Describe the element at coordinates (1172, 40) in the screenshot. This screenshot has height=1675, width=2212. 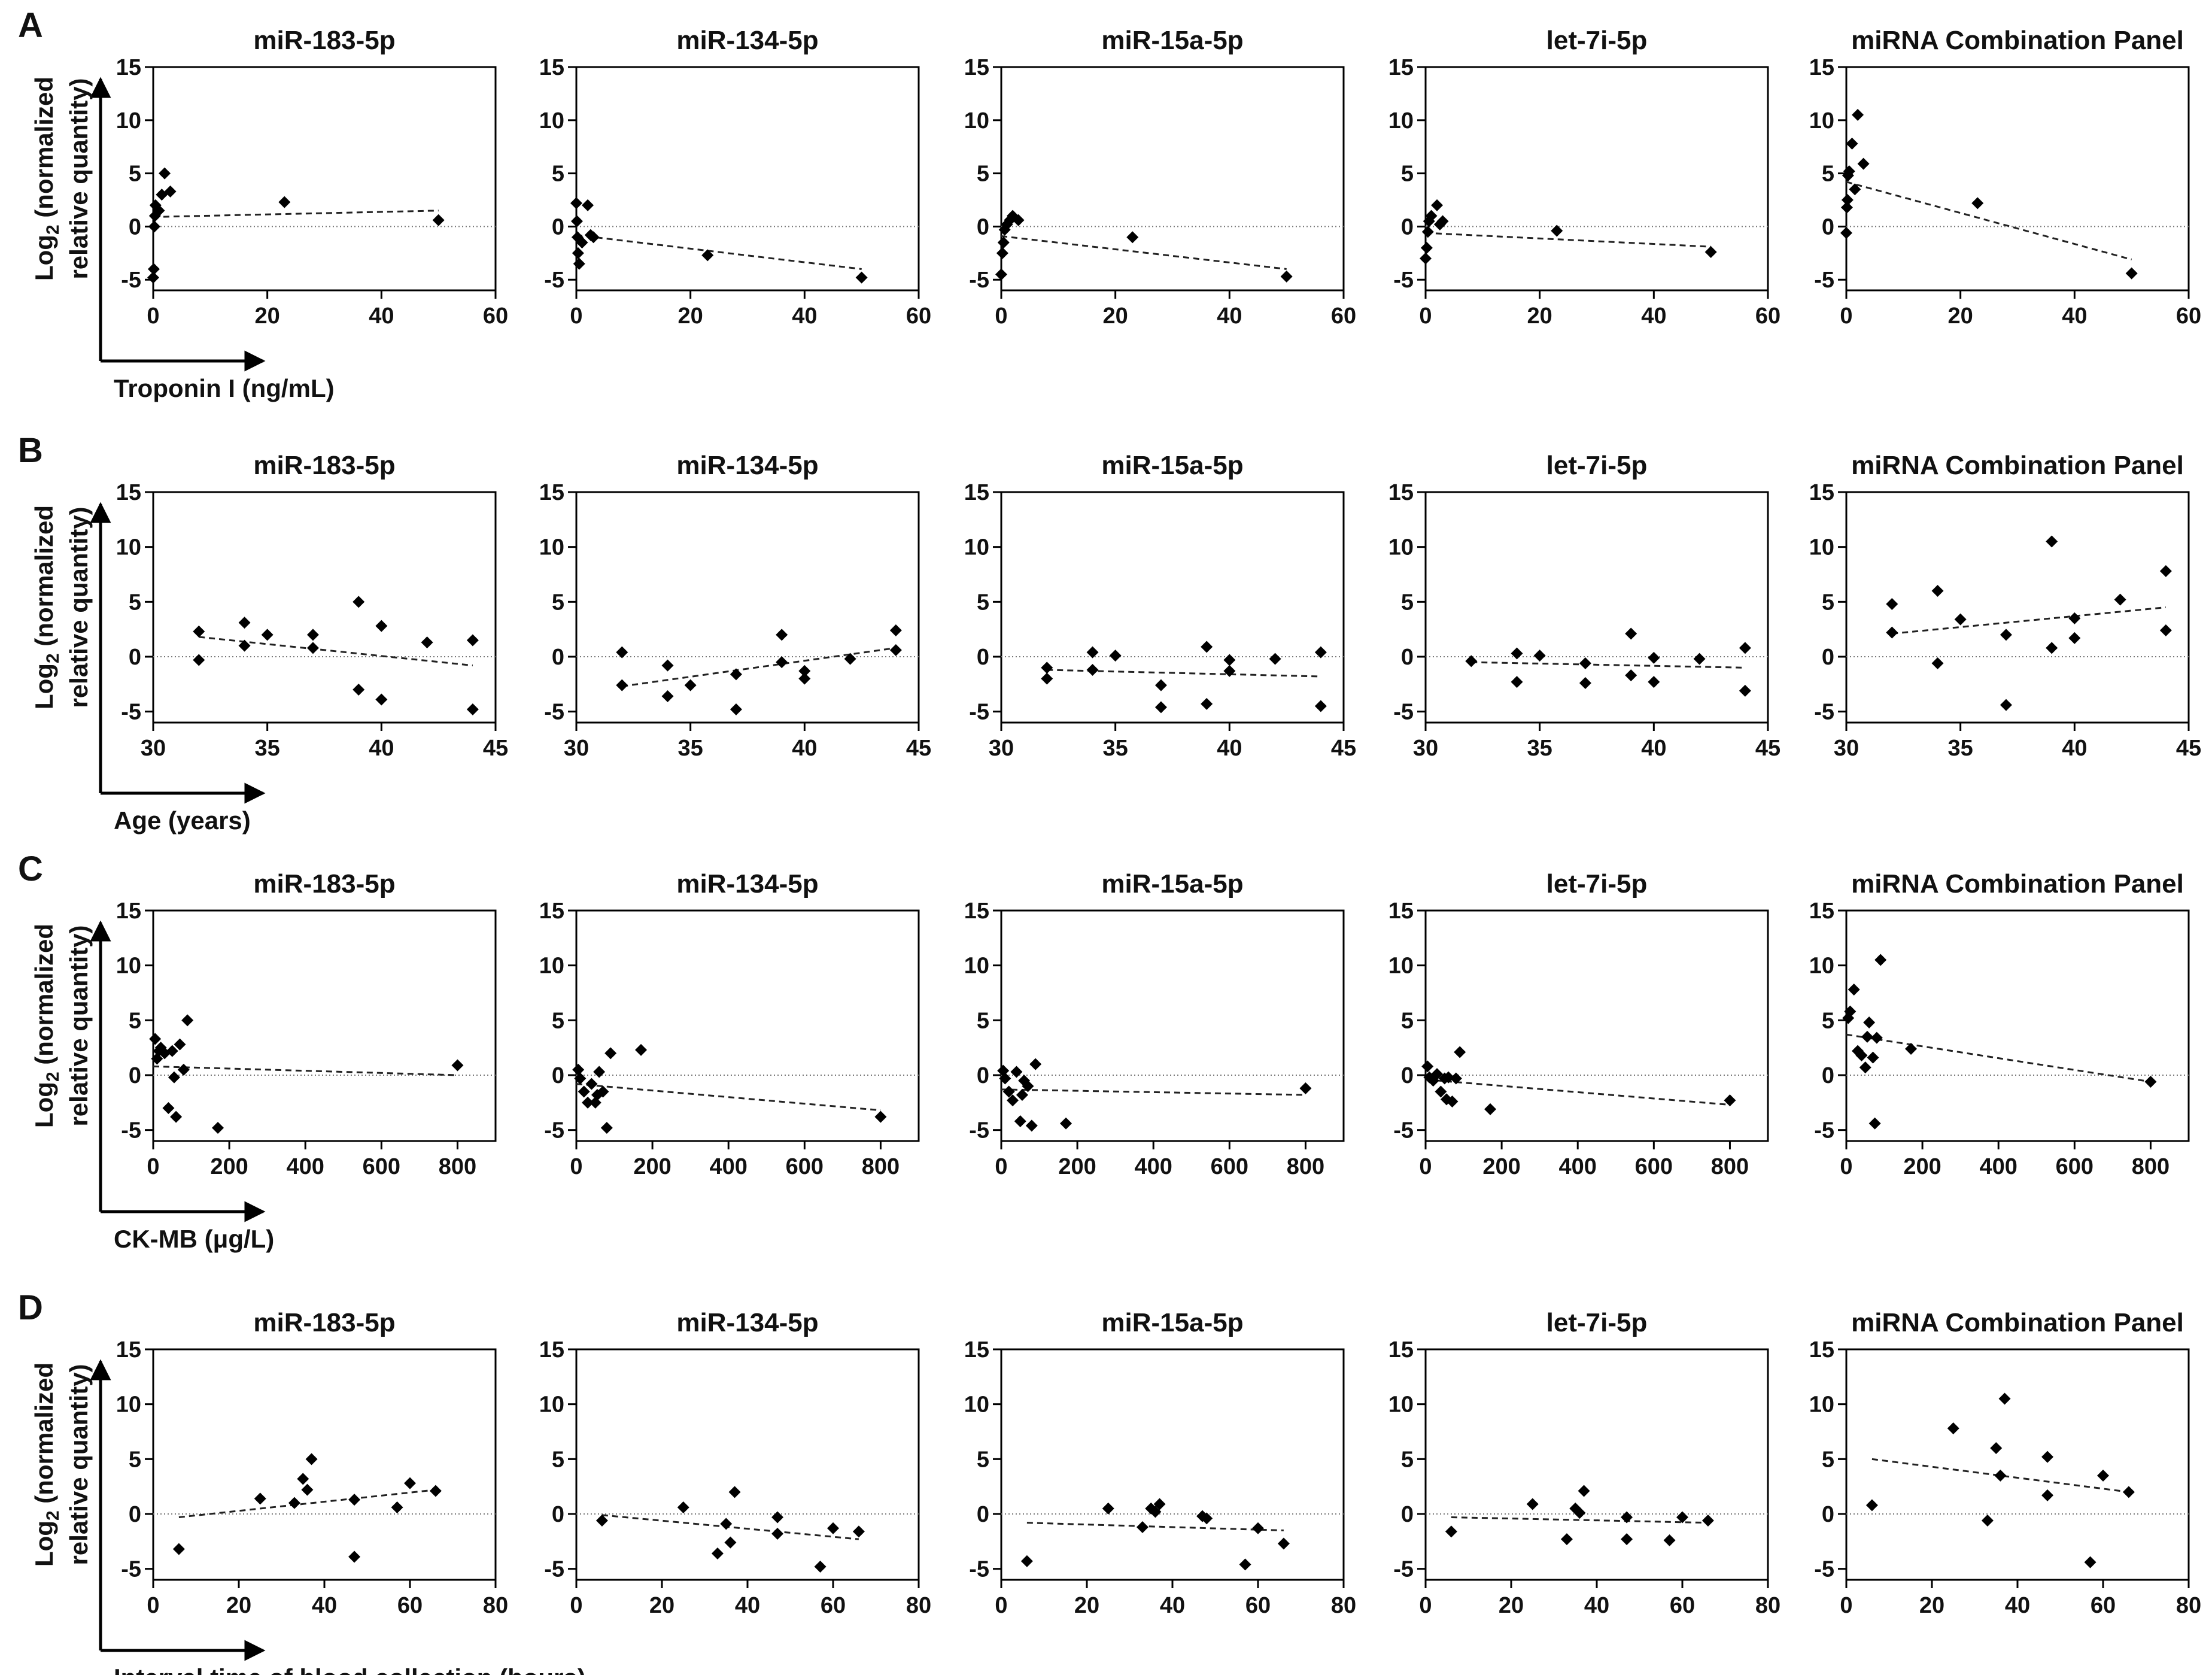
I see `chart-title: miR-15a-5p` at that location.